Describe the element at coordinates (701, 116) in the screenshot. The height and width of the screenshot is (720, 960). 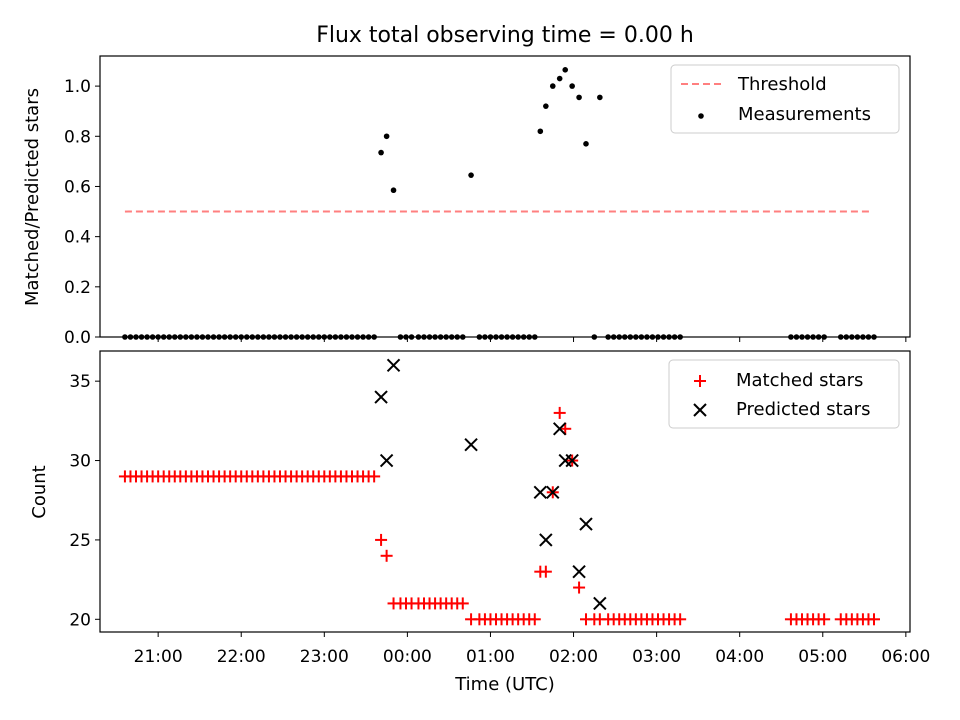
I see `measurements-legend-marker` at that location.